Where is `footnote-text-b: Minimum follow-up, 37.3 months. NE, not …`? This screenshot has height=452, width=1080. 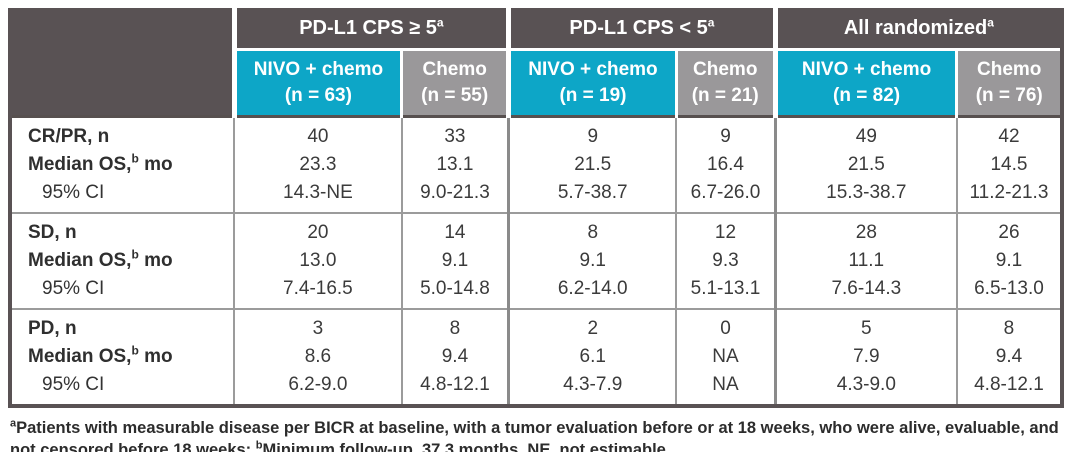
footnote-text-b: Minimum follow-up, 37.3 months. NE, not … is located at coordinates (466, 446).